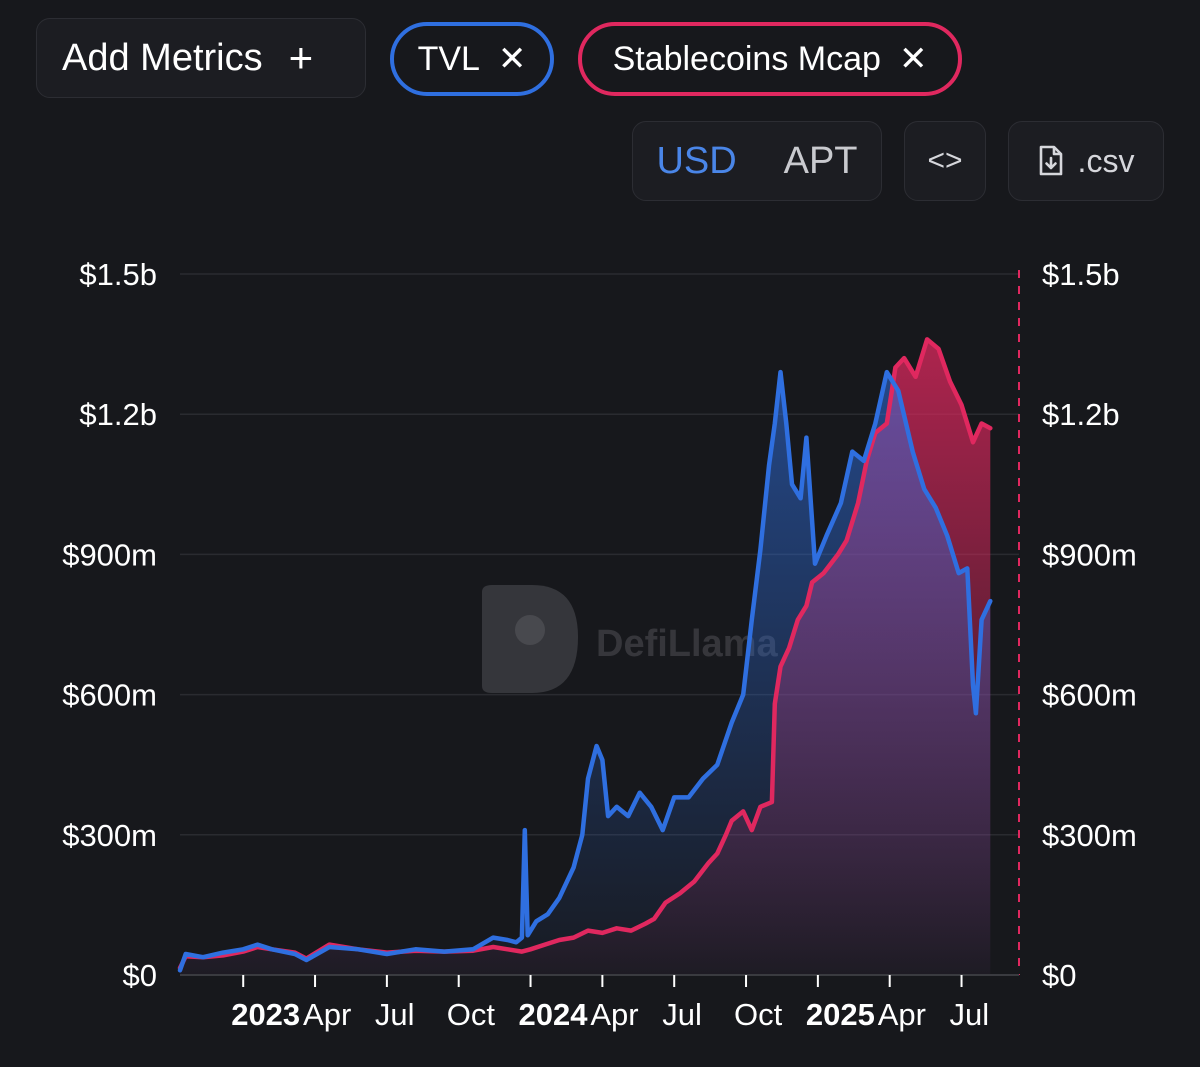 Image resolution: width=1200 pixels, height=1067 pixels. I want to click on currency-option-usd: USD, so click(696, 160).